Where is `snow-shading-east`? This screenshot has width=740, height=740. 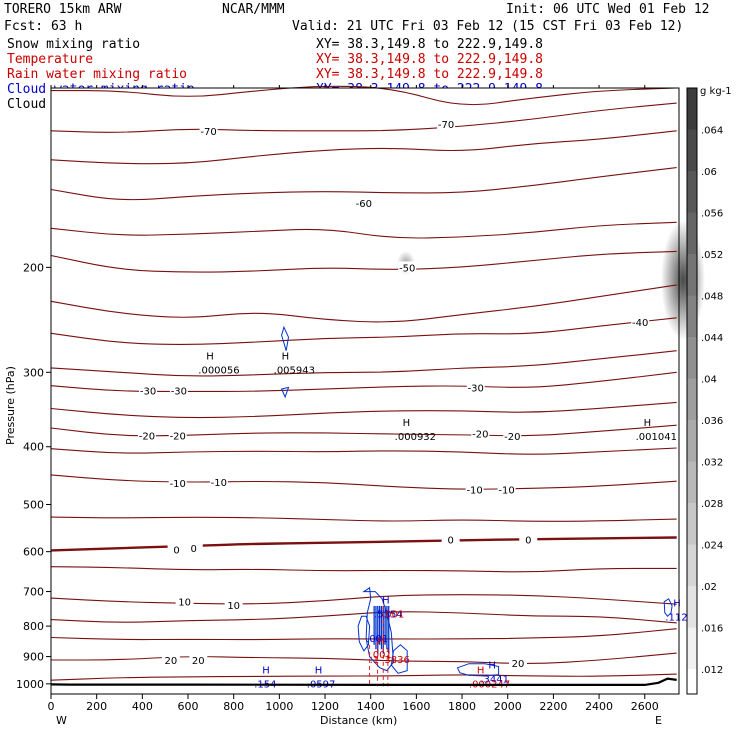
snow-shading-east is located at coordinates (683, 280).